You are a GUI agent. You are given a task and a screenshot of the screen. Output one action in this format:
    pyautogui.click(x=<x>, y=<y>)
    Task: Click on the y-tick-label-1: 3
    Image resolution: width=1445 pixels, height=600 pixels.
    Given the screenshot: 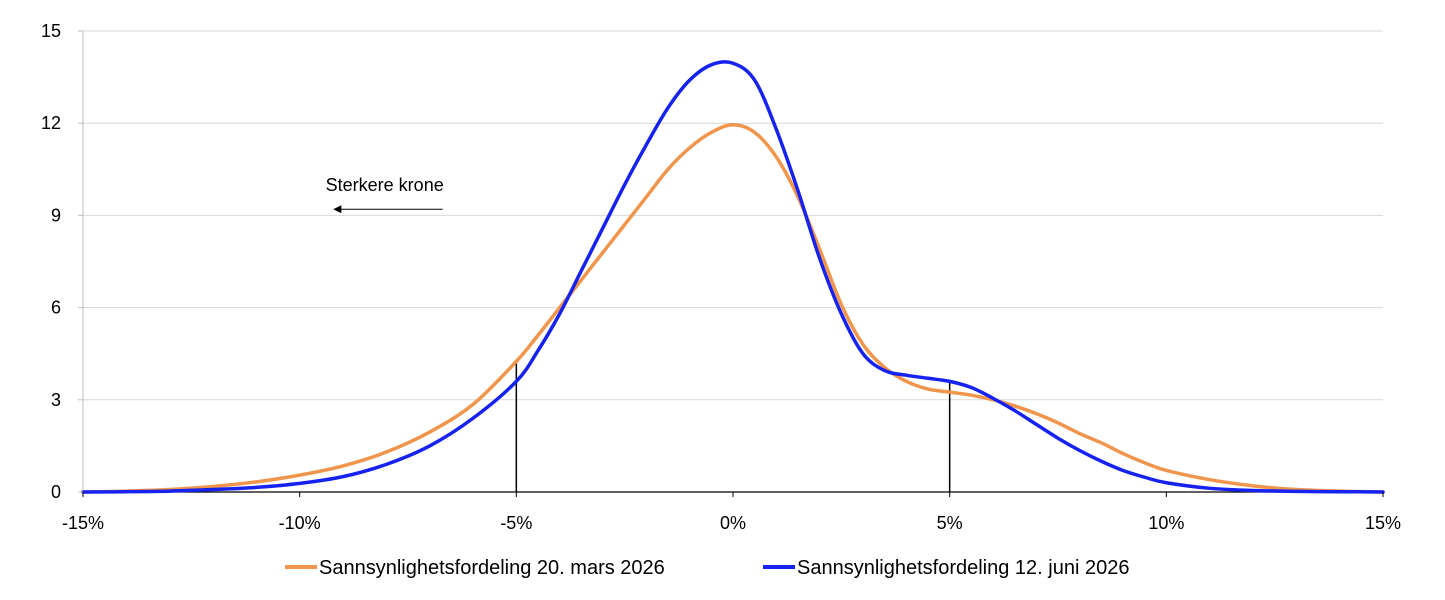 What is the action you would take?
    pyautogui.click(x=56, y=400)
    